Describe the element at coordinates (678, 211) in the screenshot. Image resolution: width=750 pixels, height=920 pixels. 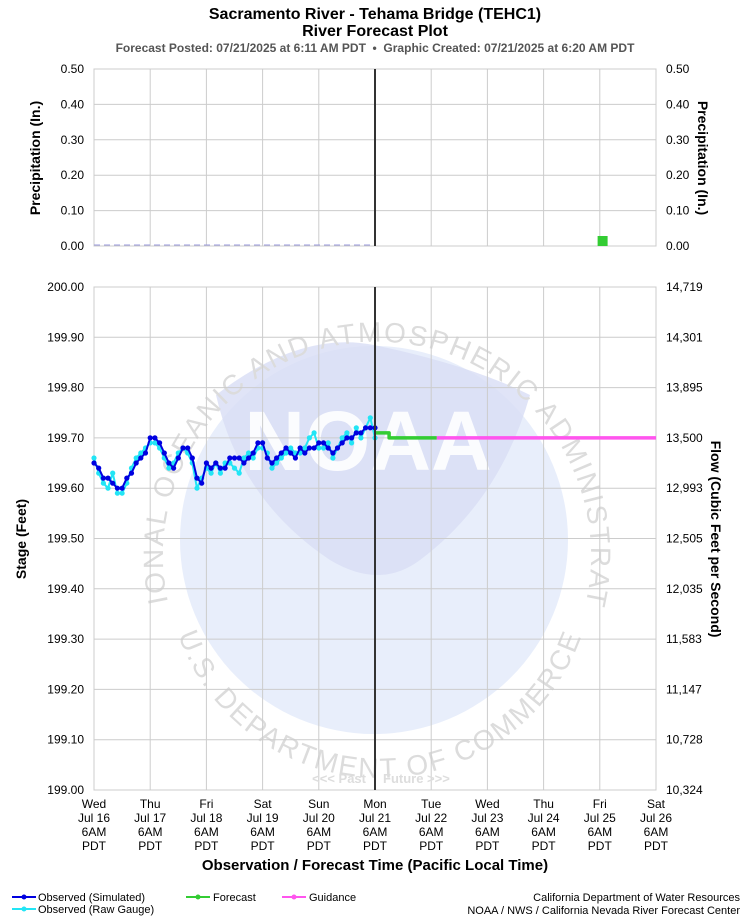
I see `precip-ytick-right: 0.10` at that location.